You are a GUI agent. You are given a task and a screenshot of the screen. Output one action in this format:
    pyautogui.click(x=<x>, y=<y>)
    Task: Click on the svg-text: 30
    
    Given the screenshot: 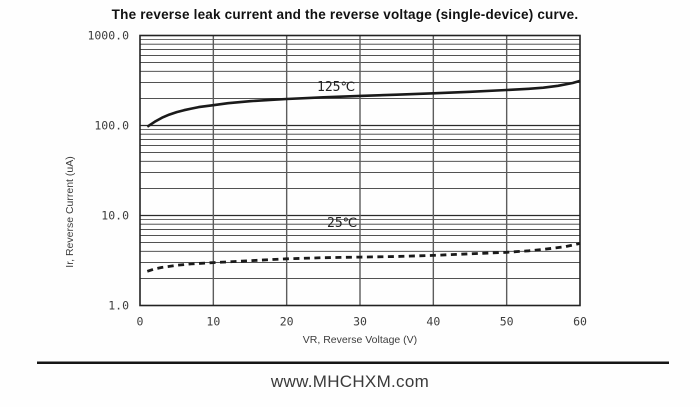 What is the action you would take?
    pyautogui.click(x=360, y=322)
    